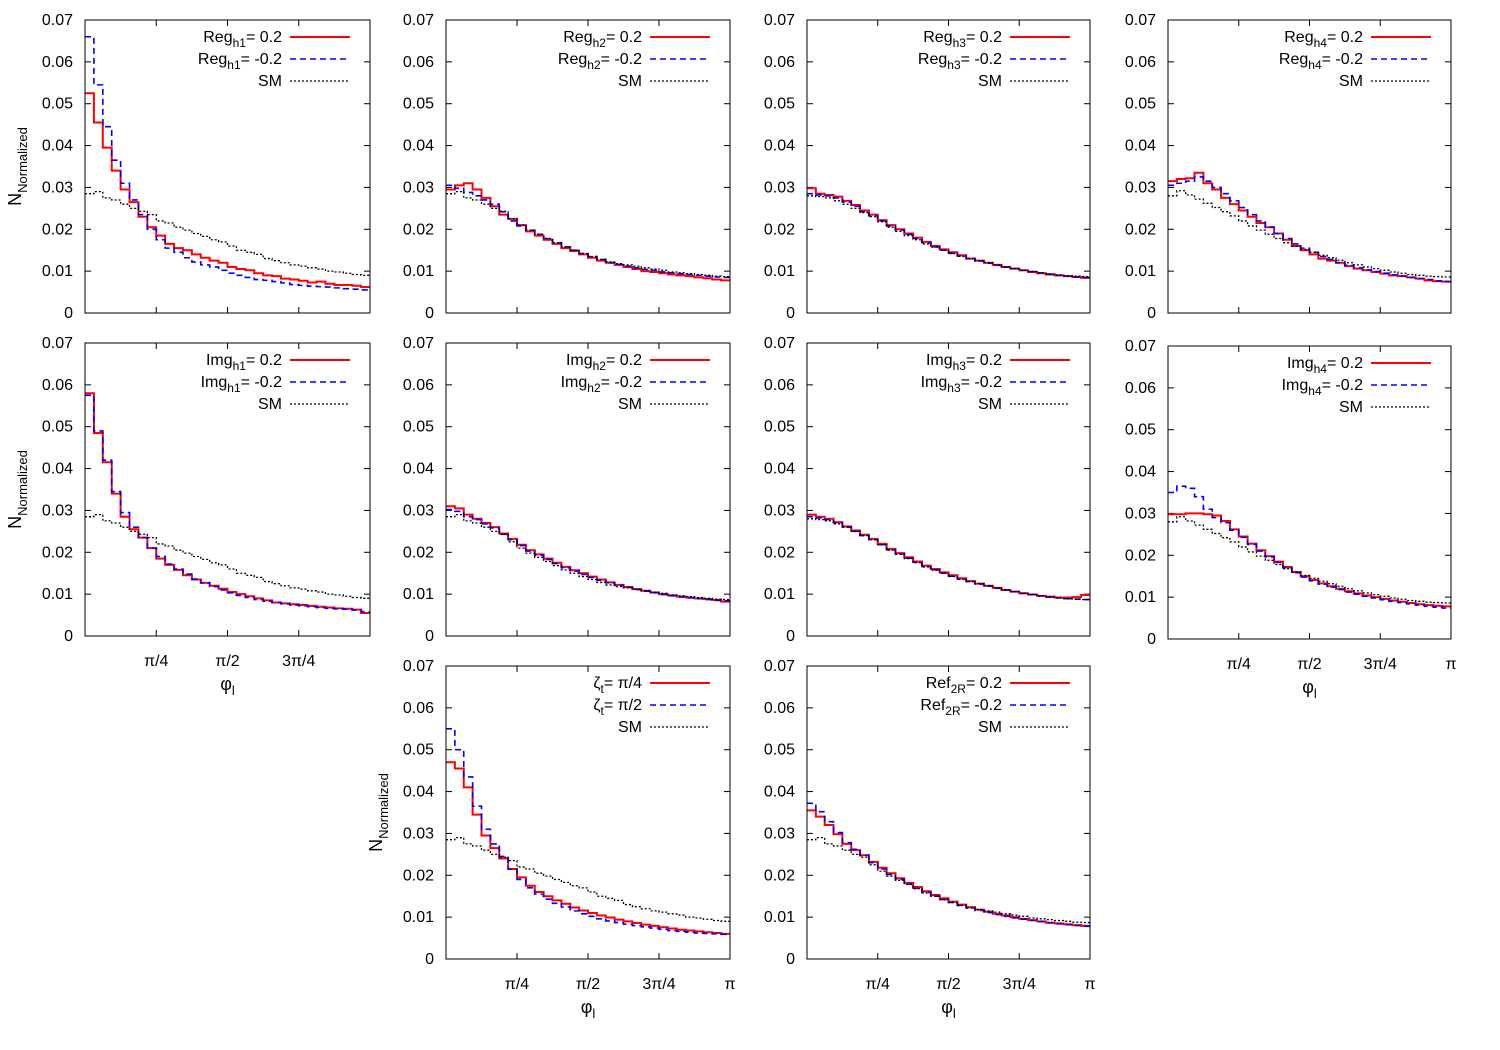 Image resolution: width=1500 pixels, height=1050 pixels. I want to click on legend-label: Imgh4= -0.2, so click(1322, 387).